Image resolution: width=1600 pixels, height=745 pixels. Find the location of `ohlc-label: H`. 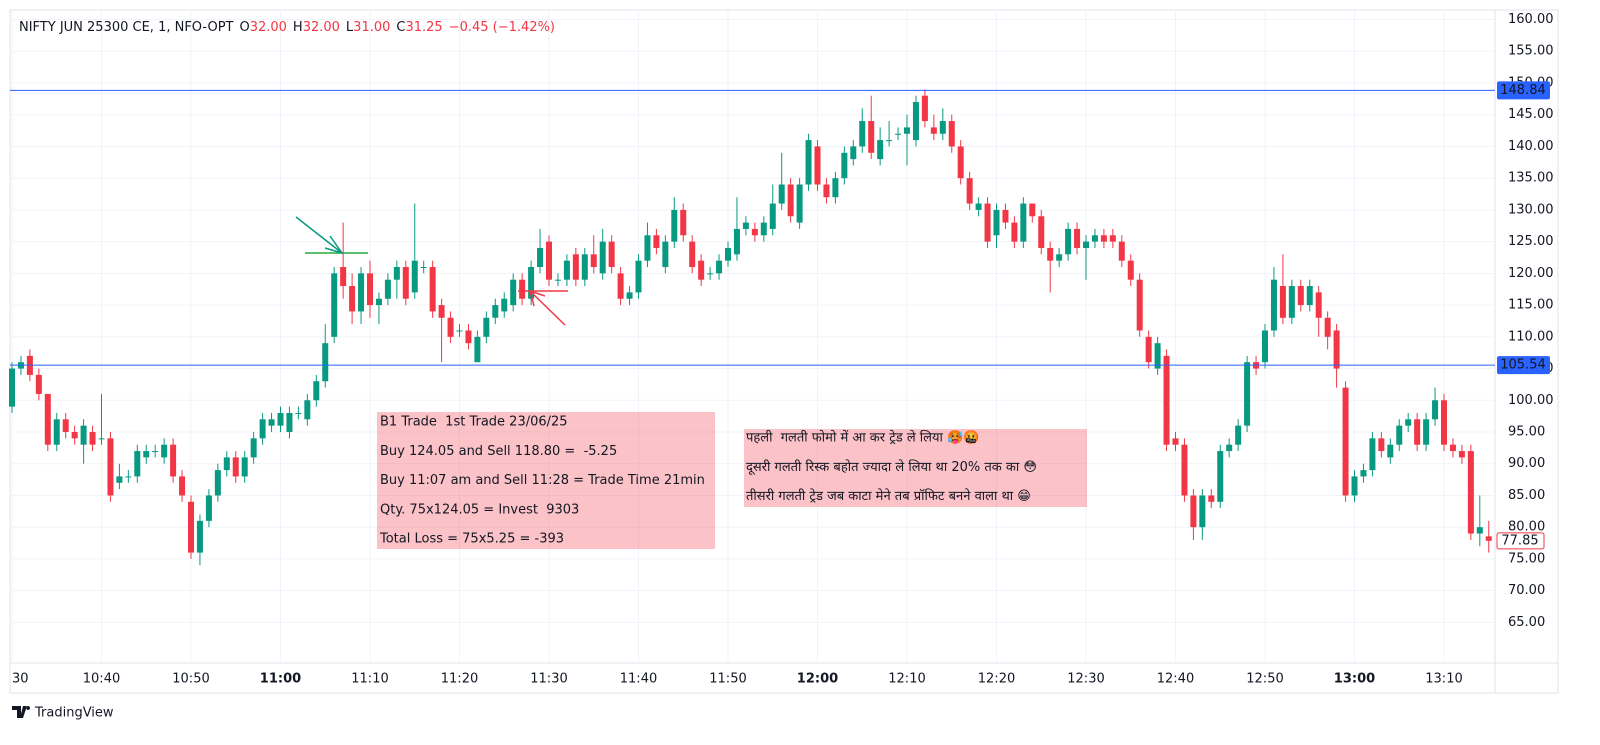

ohlc-label: H is located at coordinates (298, 27).